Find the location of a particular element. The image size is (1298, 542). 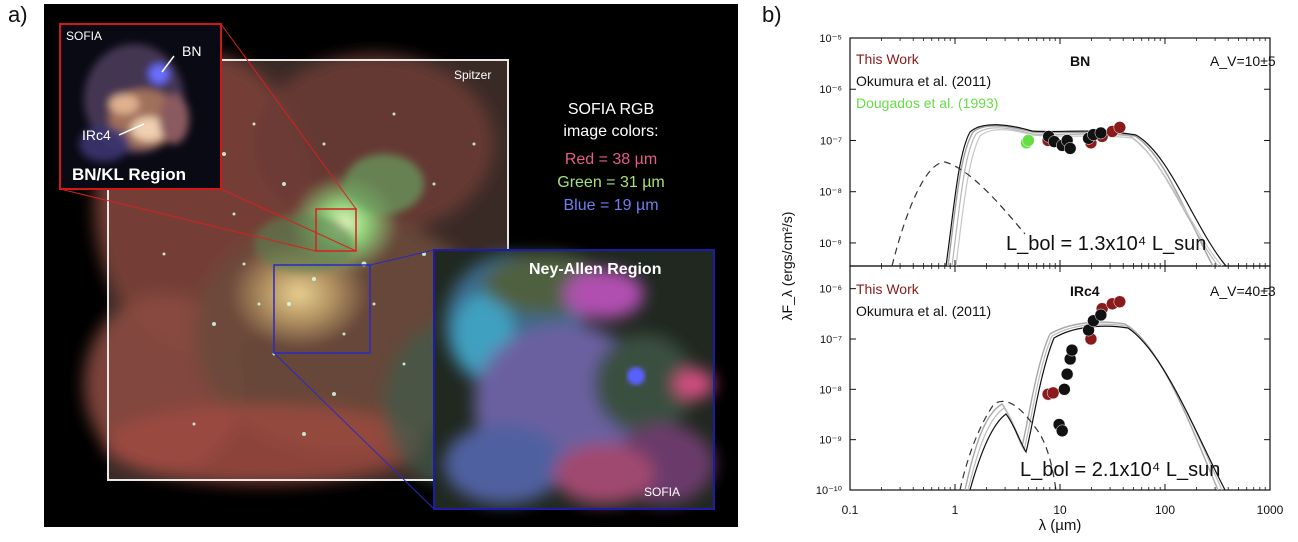

panel-a-label: a) is located at coordinates (18, 14).